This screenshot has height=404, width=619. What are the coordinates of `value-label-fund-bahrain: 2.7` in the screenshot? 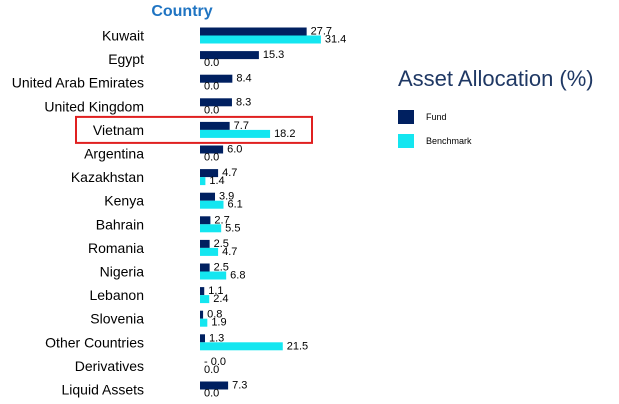 It's located at (221, 220).